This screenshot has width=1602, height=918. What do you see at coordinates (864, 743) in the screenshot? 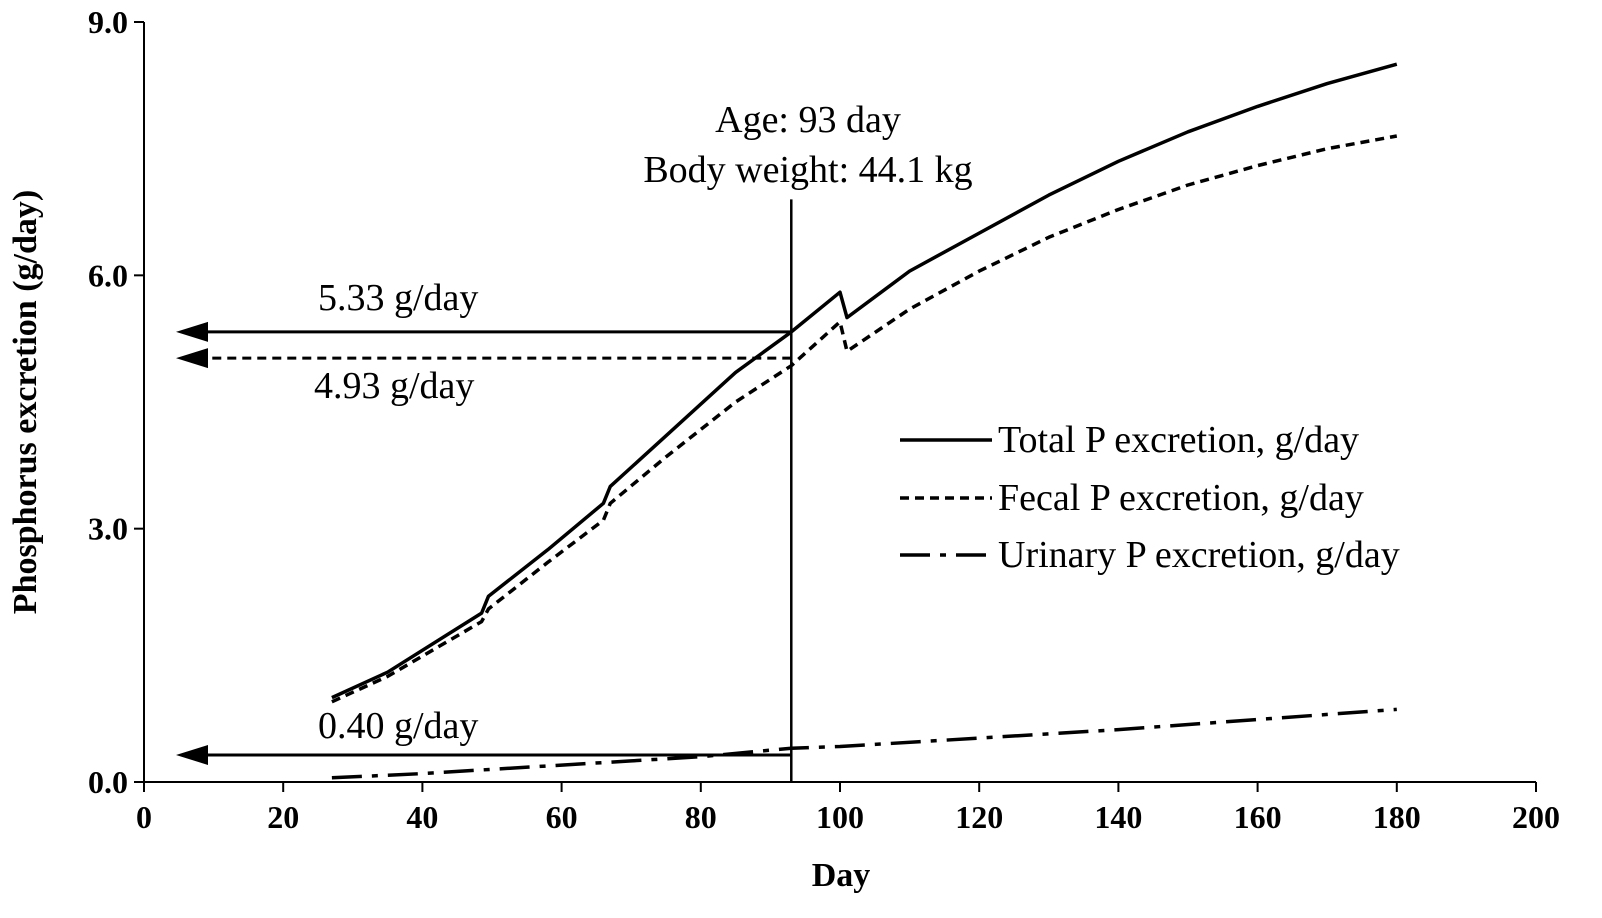
I see `urinary-p-excretion-line` at bounding box center [864, 743].